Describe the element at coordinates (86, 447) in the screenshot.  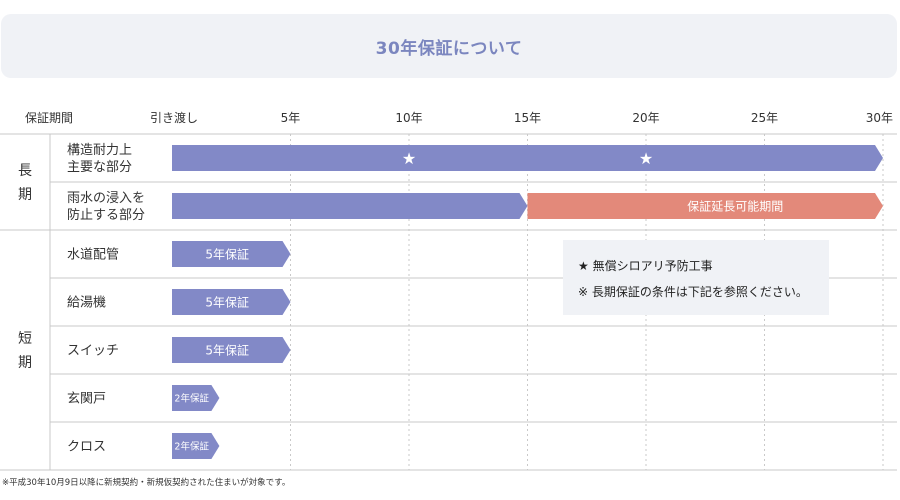
I see `row-label: クロス` at that location.